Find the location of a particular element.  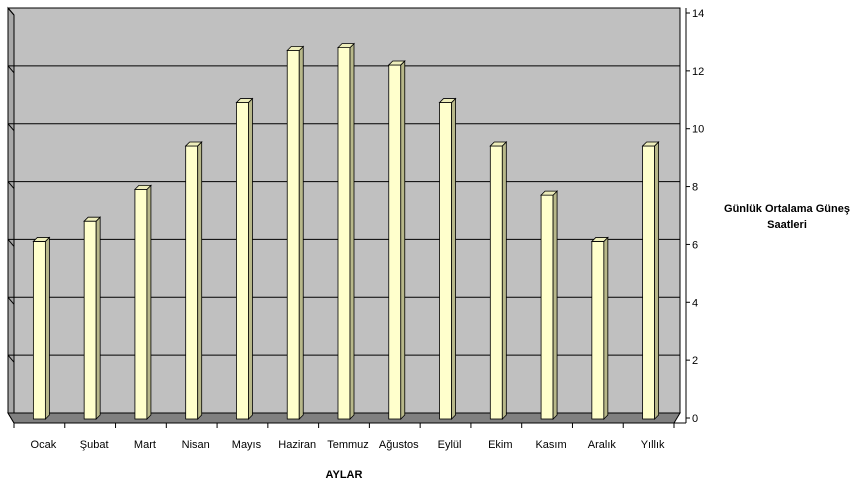

x-tick-label: Nisan is located at coordinates (196, 445).